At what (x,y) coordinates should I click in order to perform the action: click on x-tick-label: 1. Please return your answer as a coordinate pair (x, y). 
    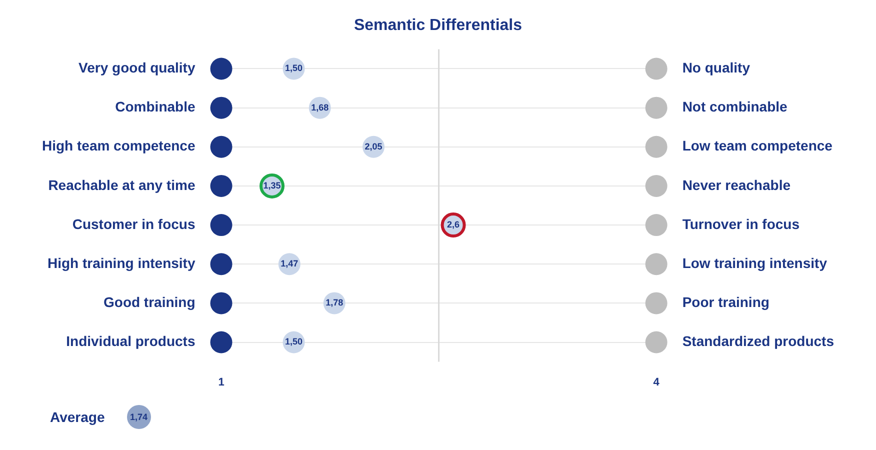
    Looking at the image, I should click on (221, 382).